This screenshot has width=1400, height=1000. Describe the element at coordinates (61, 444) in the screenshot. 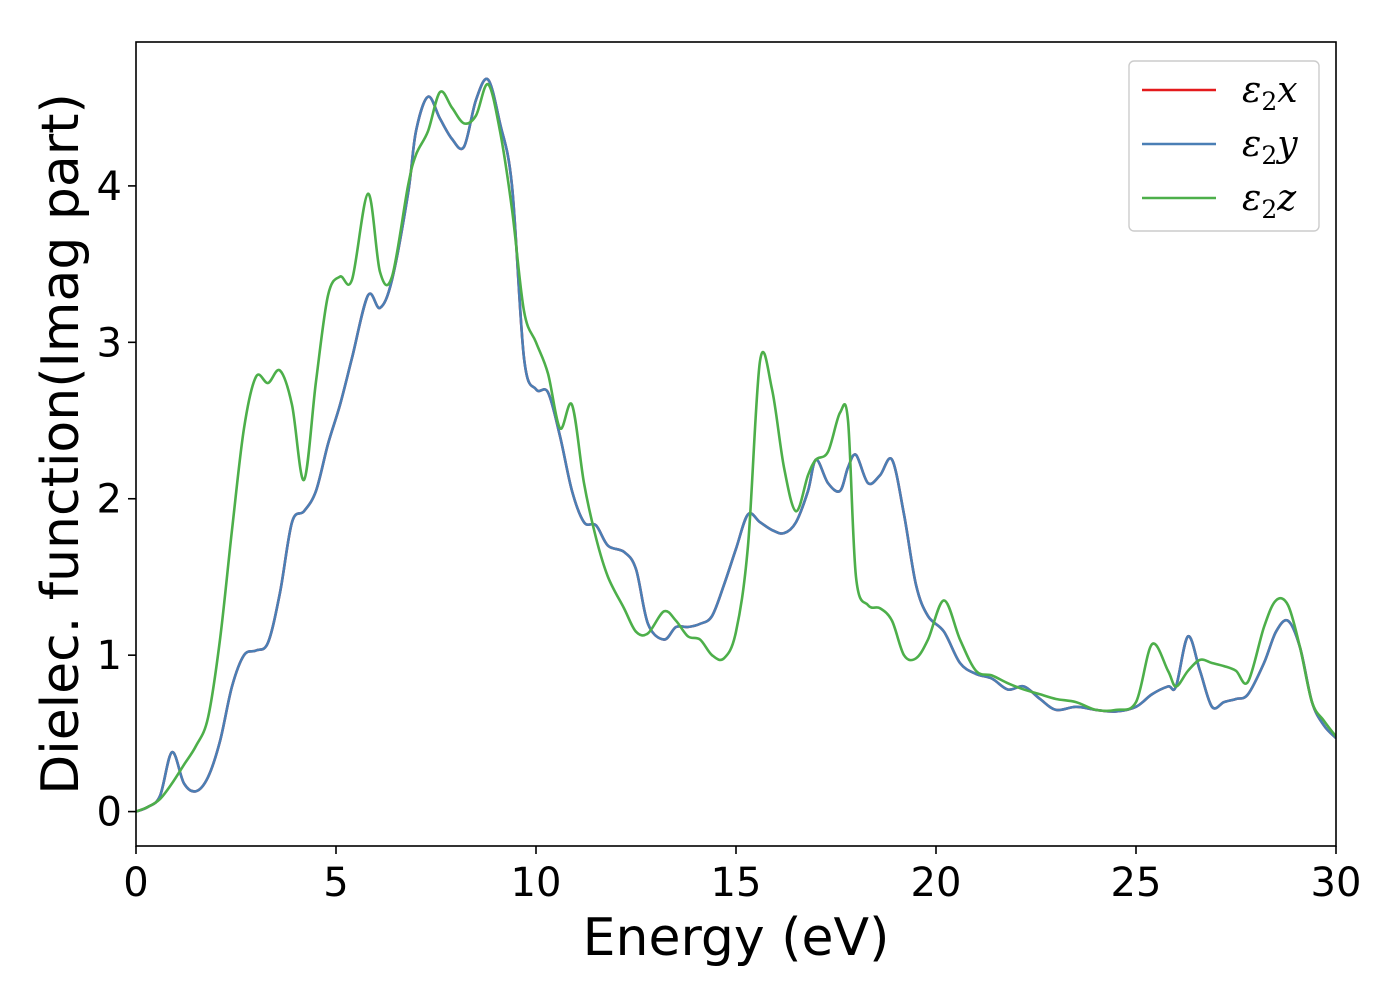

I see `y-axis-label: Dielec. function(Imag part)` at that location.